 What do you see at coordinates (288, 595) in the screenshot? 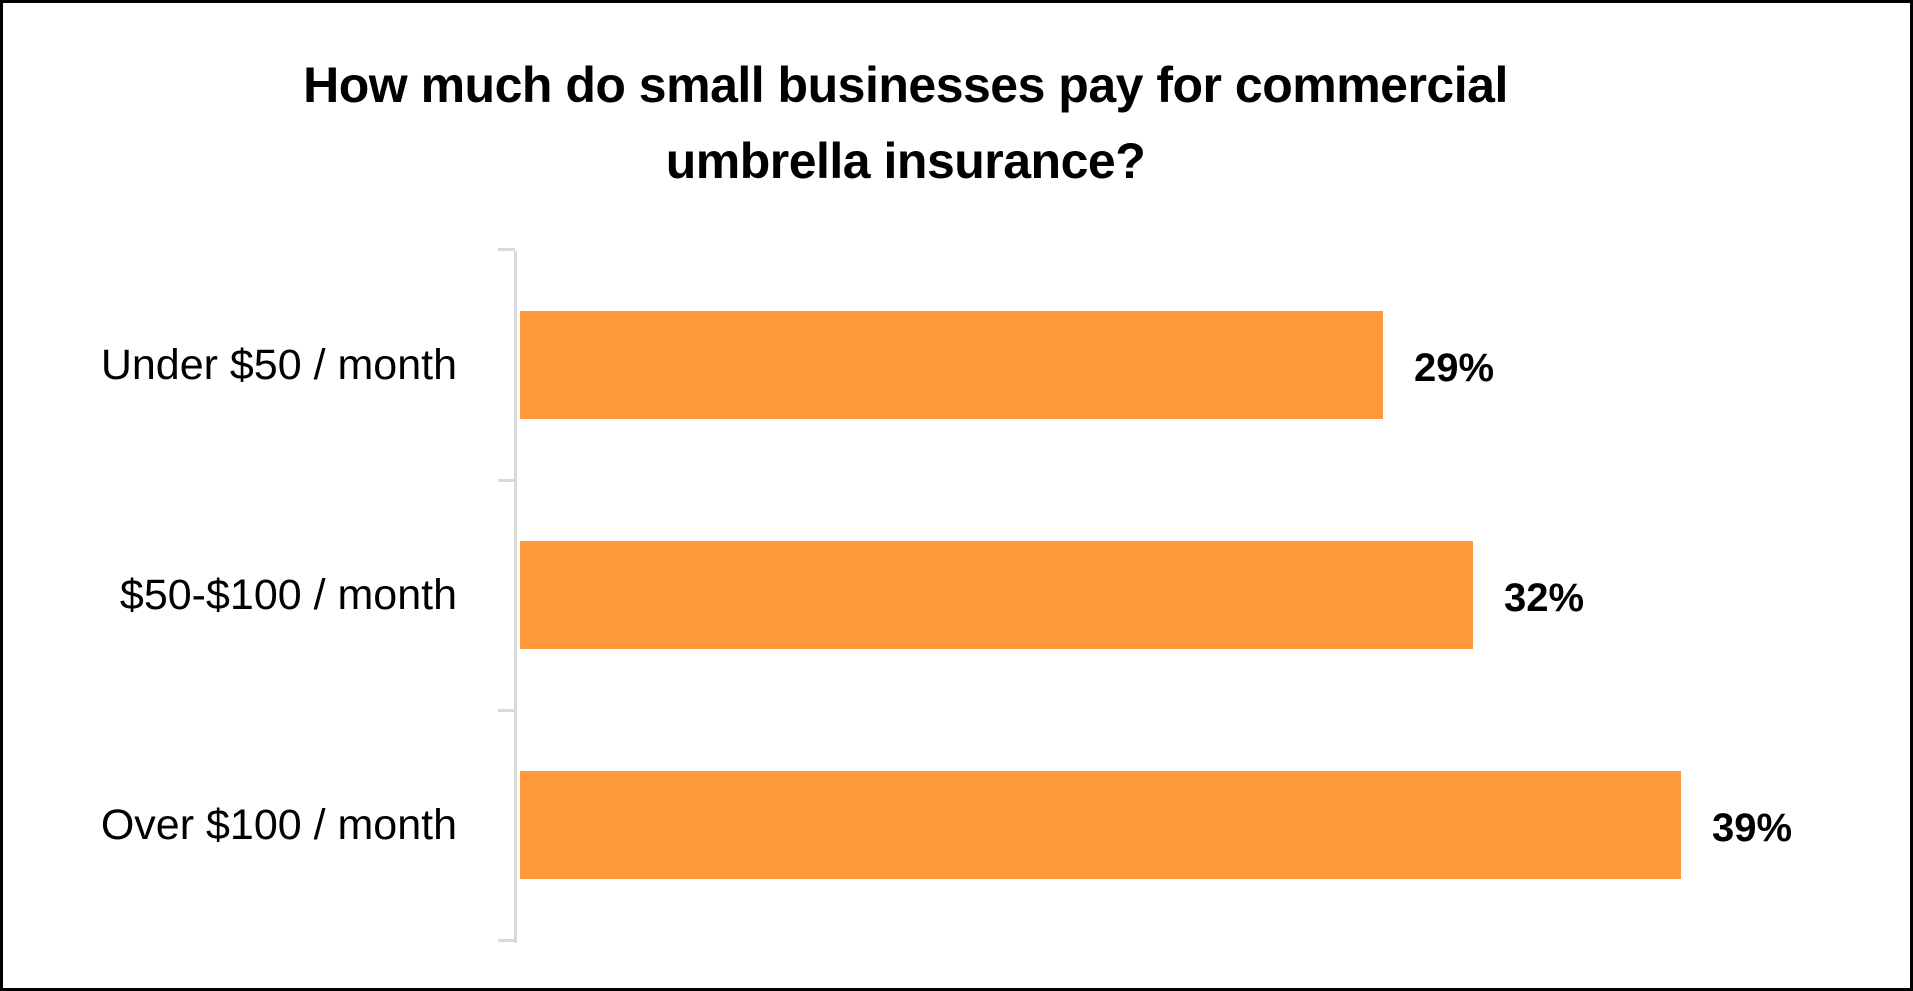
I see `category-label-50-100: $50-$100 / month` at bounding box center [288, 595].